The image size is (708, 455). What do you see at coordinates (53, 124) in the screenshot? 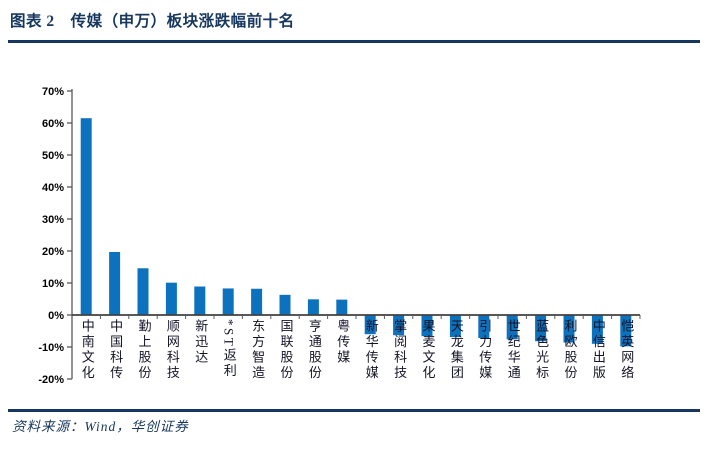
I see `y-tick-label: 60%` at bounding box center [53, 124].